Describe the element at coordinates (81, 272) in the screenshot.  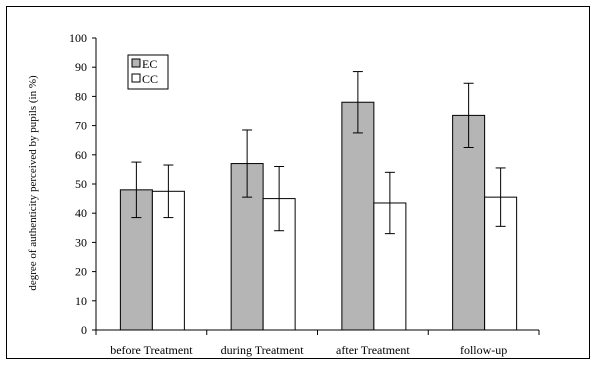
I see `y-tick-label: 20` at that location.